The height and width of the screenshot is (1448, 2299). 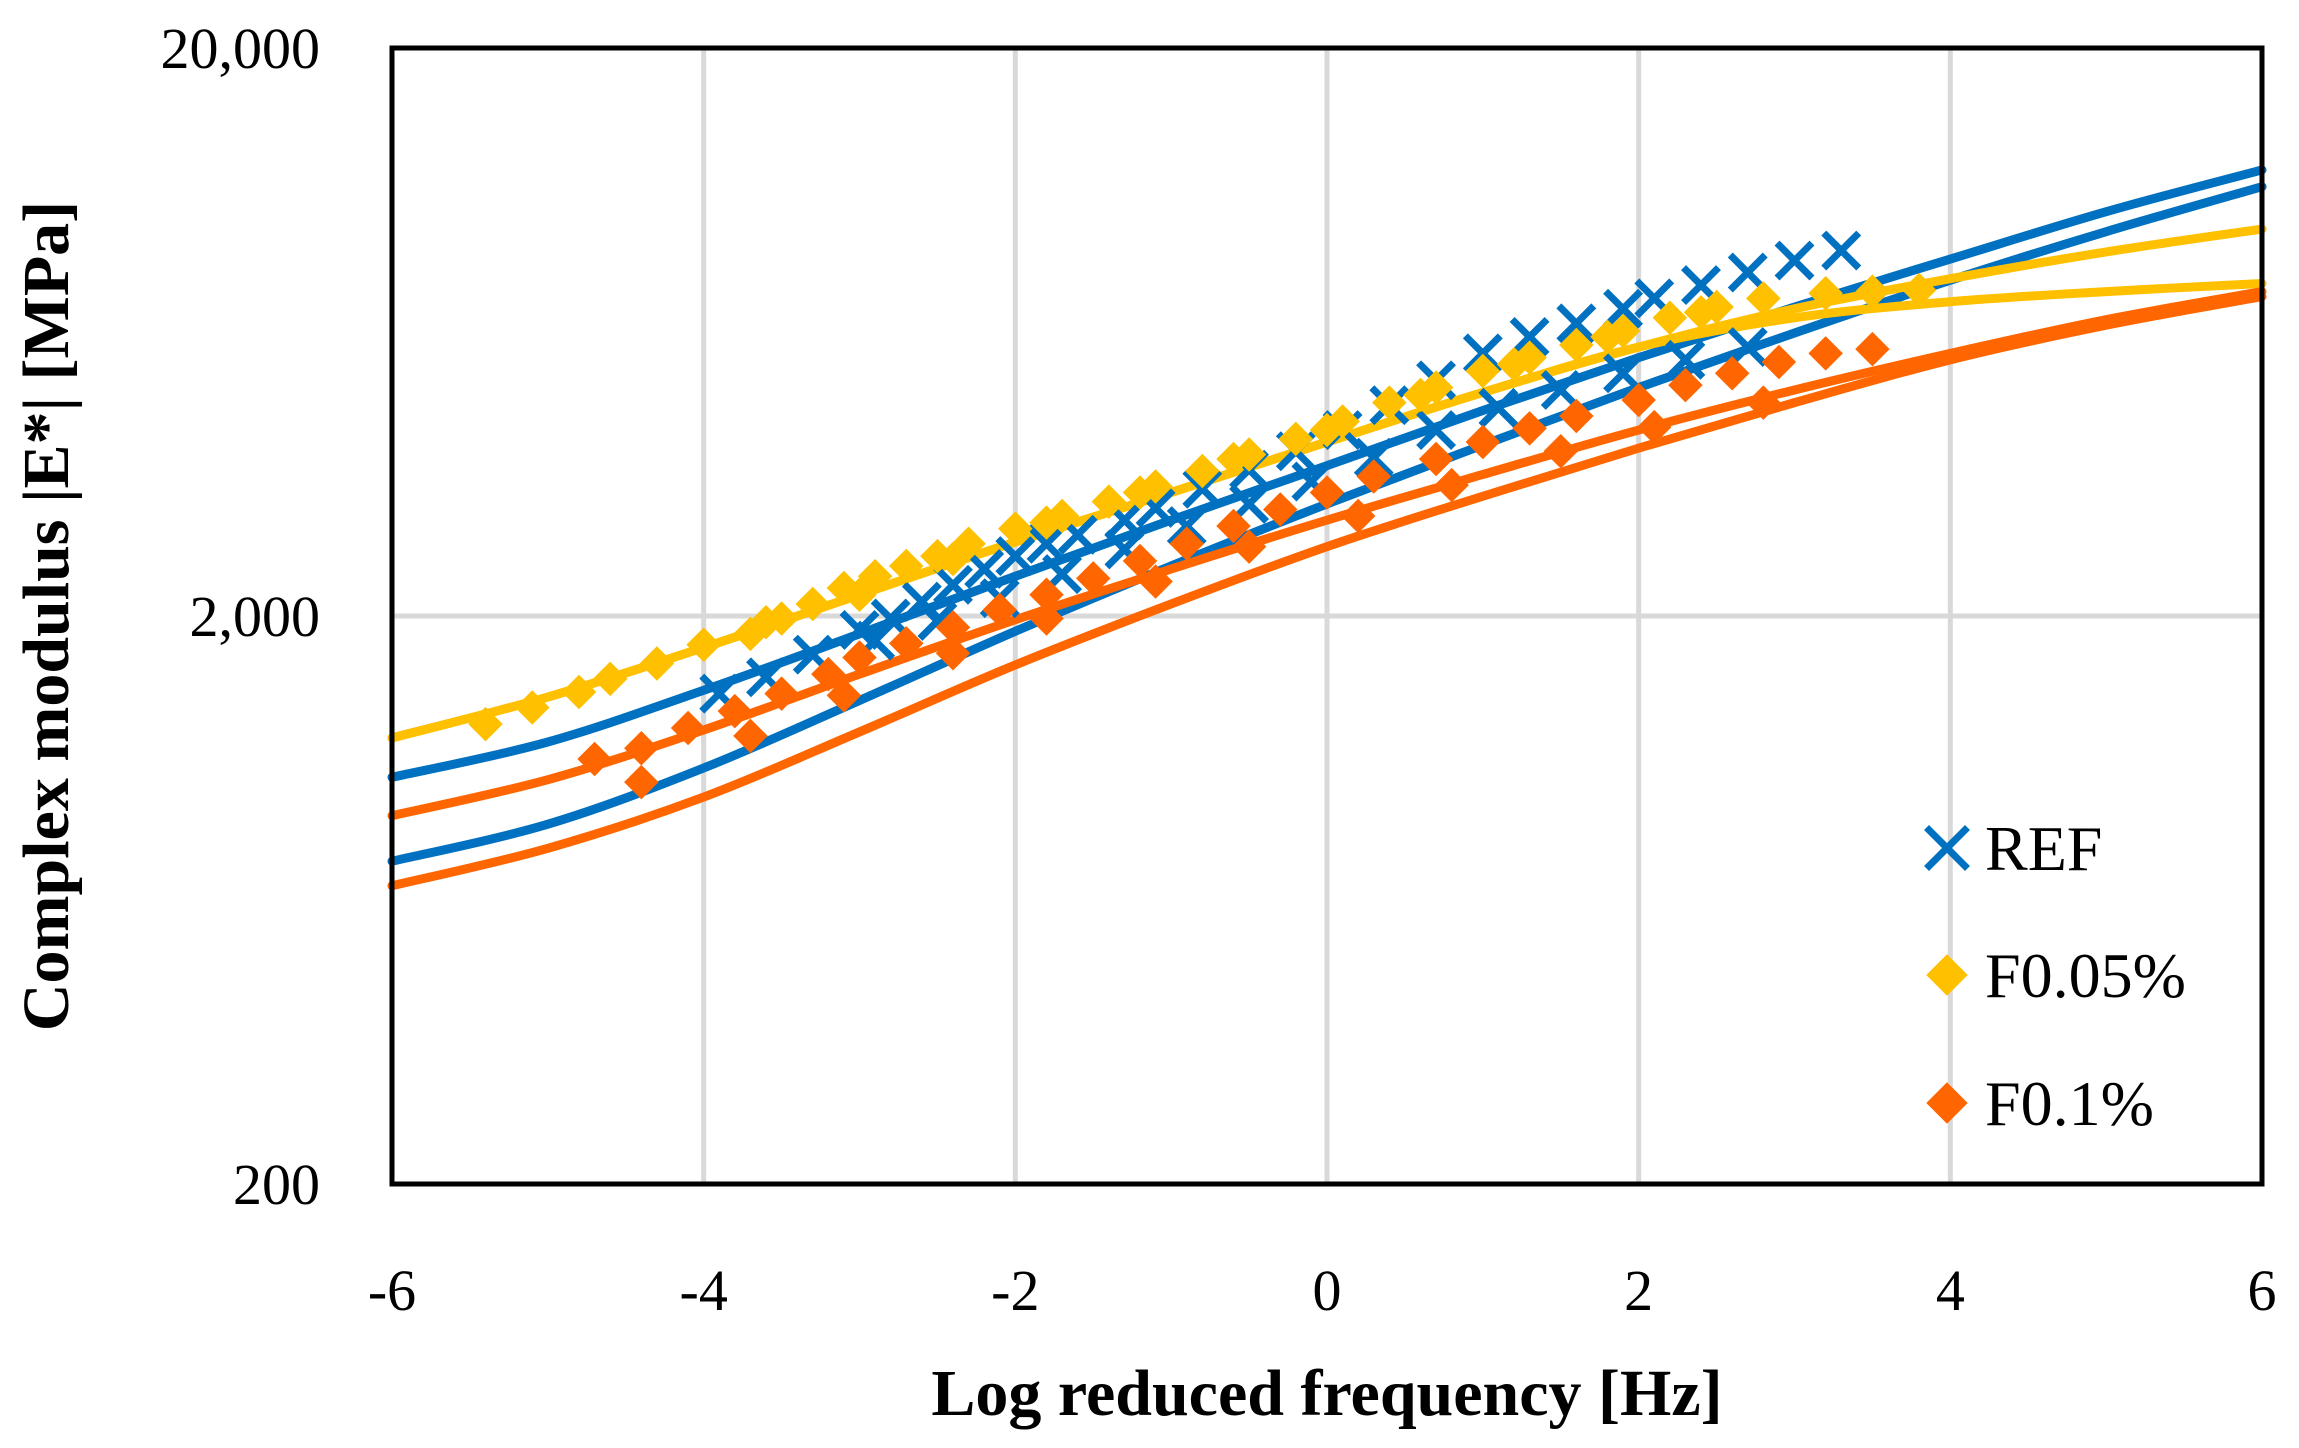 I want to click on y-tick-label: 200, so click(x=276, y=1184).